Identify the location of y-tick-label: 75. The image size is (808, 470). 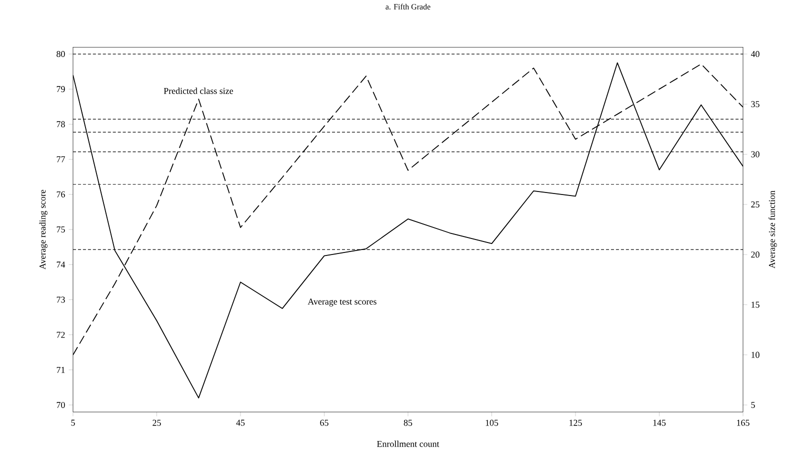
(60, 229).